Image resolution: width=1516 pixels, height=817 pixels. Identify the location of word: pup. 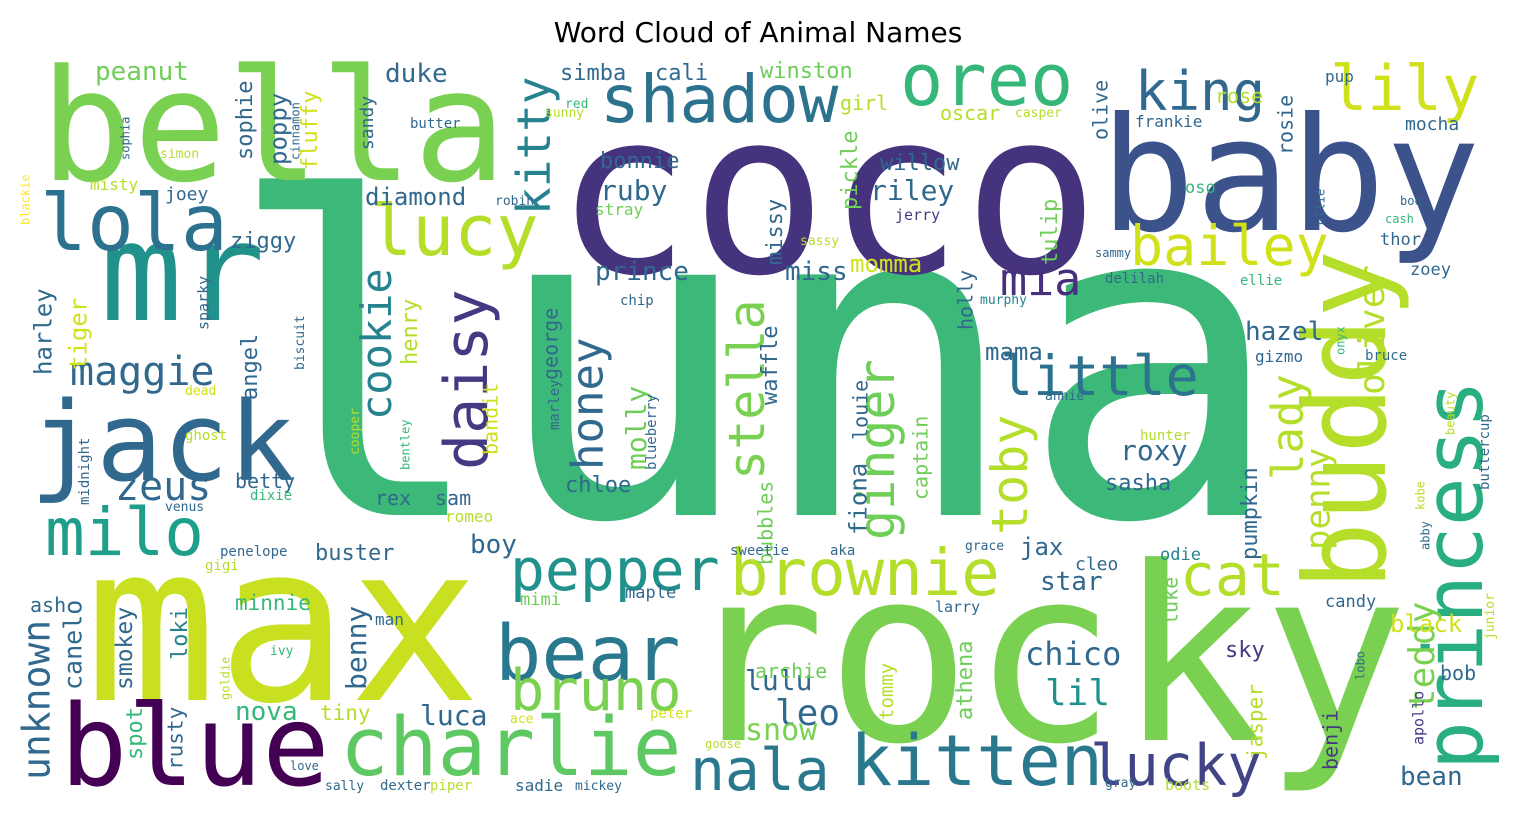
(1339, 76).